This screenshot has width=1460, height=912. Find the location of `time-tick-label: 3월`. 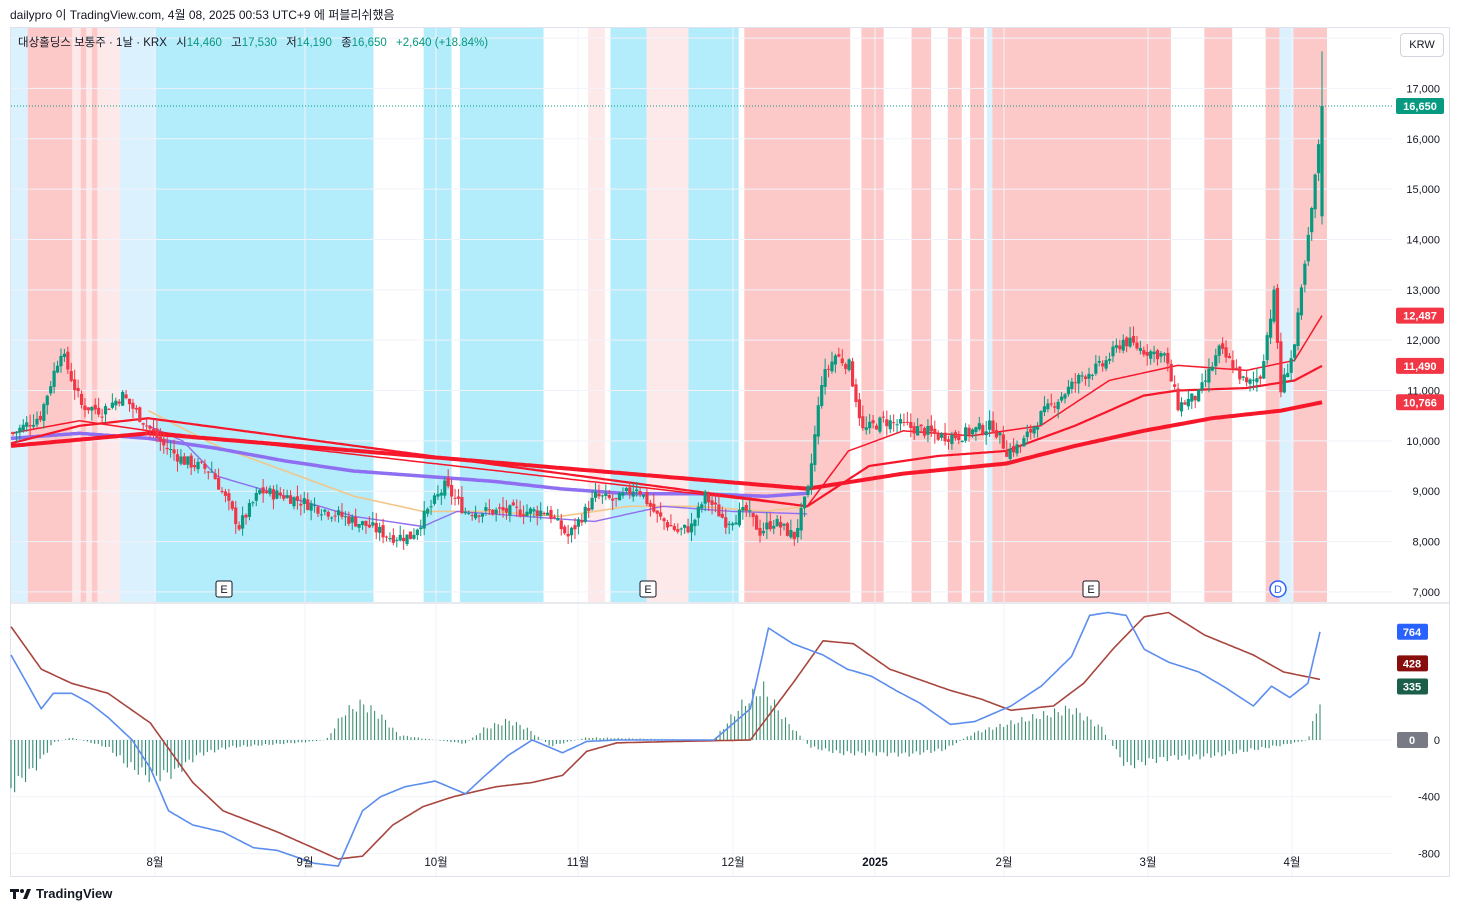

time-tick-label: 3월 is located at coordinates (1148, 862).